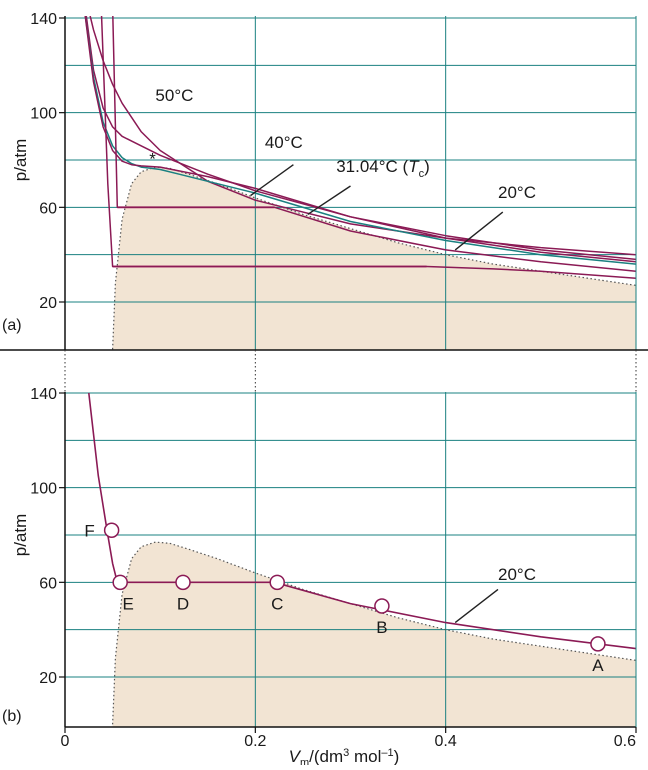  What do you see at coordinates (517, 192) in the screenshot?
I see `annotation-a-3: 20°C` at bounding box center [517, 192].